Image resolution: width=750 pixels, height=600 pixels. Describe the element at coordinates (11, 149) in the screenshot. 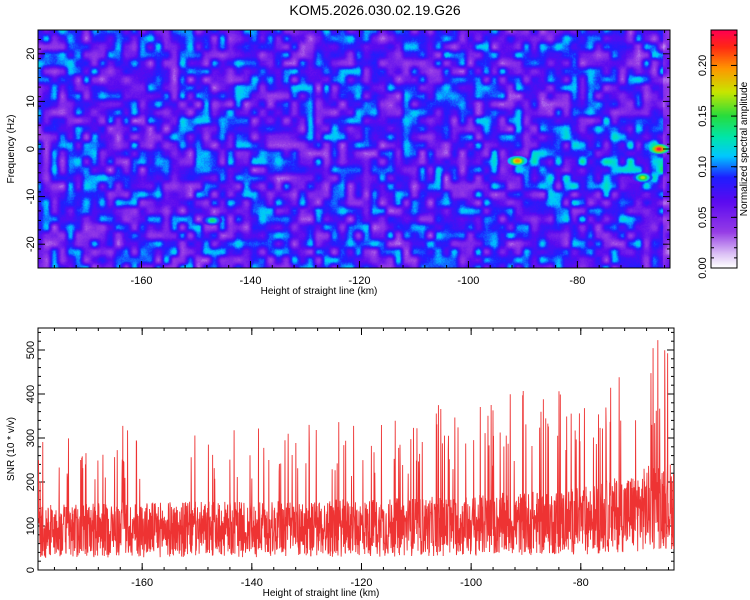

I see `spectrogram-y-axis-label: Frequency (Hz)` at that location.